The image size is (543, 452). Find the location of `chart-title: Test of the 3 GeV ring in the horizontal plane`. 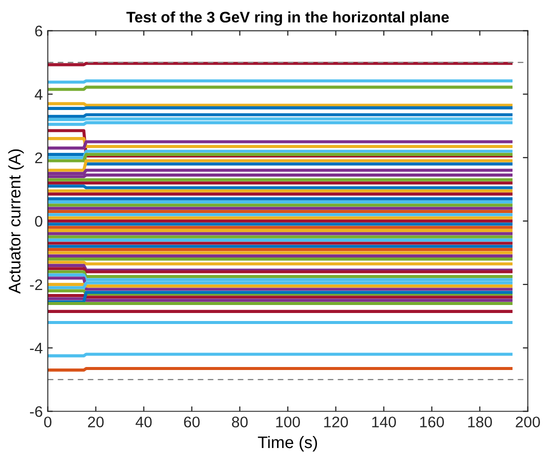

chart-title: Test of the 3 GeV ring in the horizontal plane is located at coordinates (287, 18).